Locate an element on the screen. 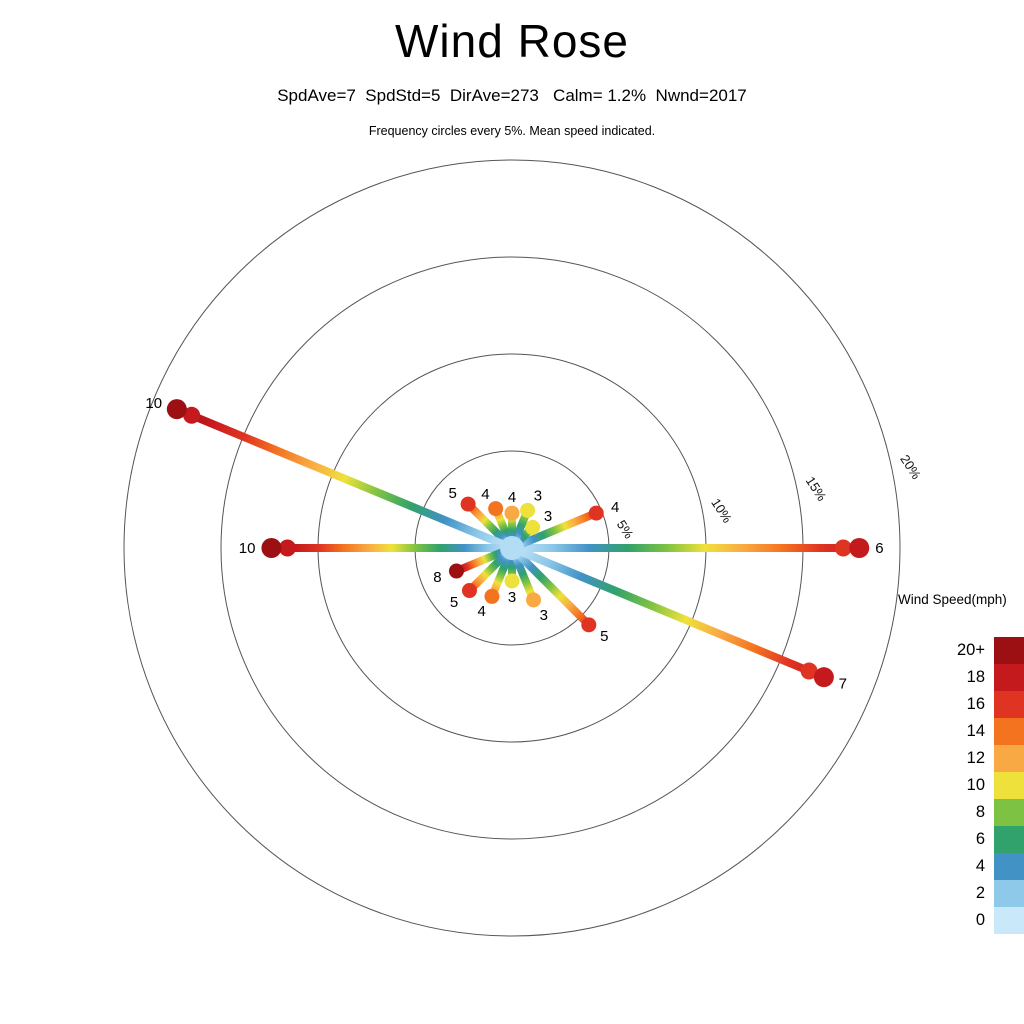 The width and height of the screenshot is (1024, 1024). legend-entry: 20+ is located at coordinates (961, 650).